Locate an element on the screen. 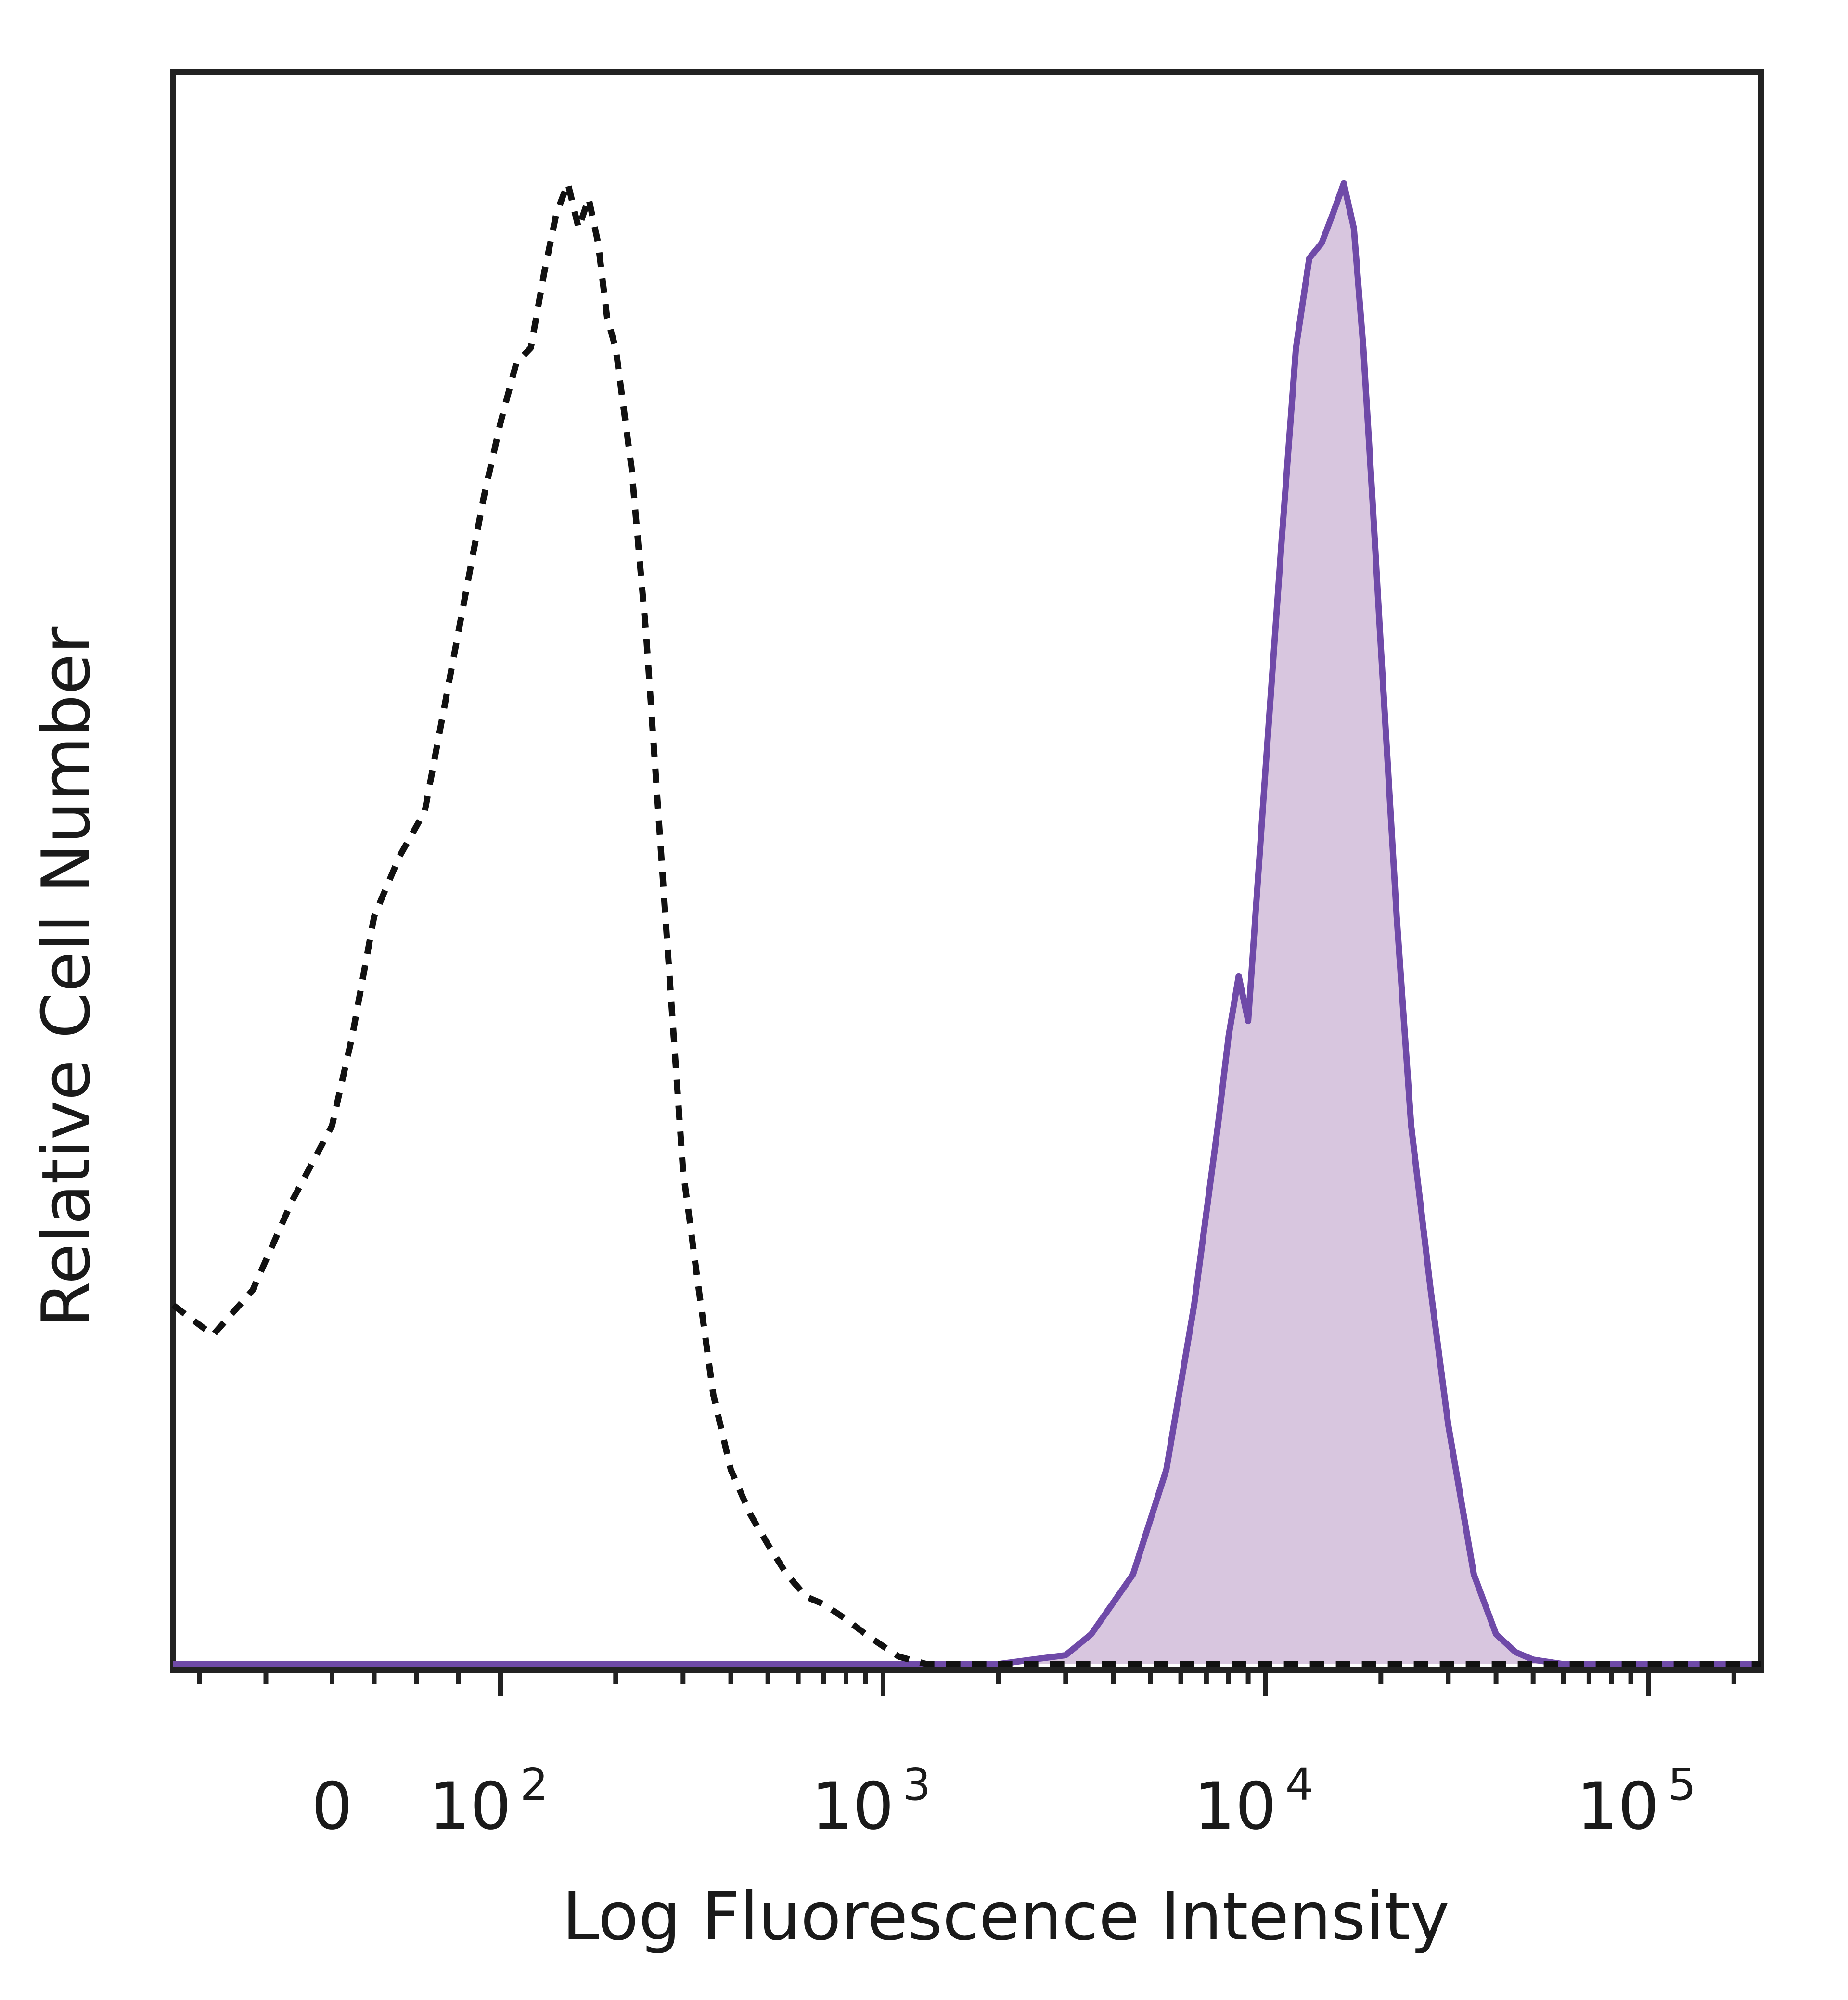  x-tick-label-4: 10 5 is located at coordinates (1636, 1801).